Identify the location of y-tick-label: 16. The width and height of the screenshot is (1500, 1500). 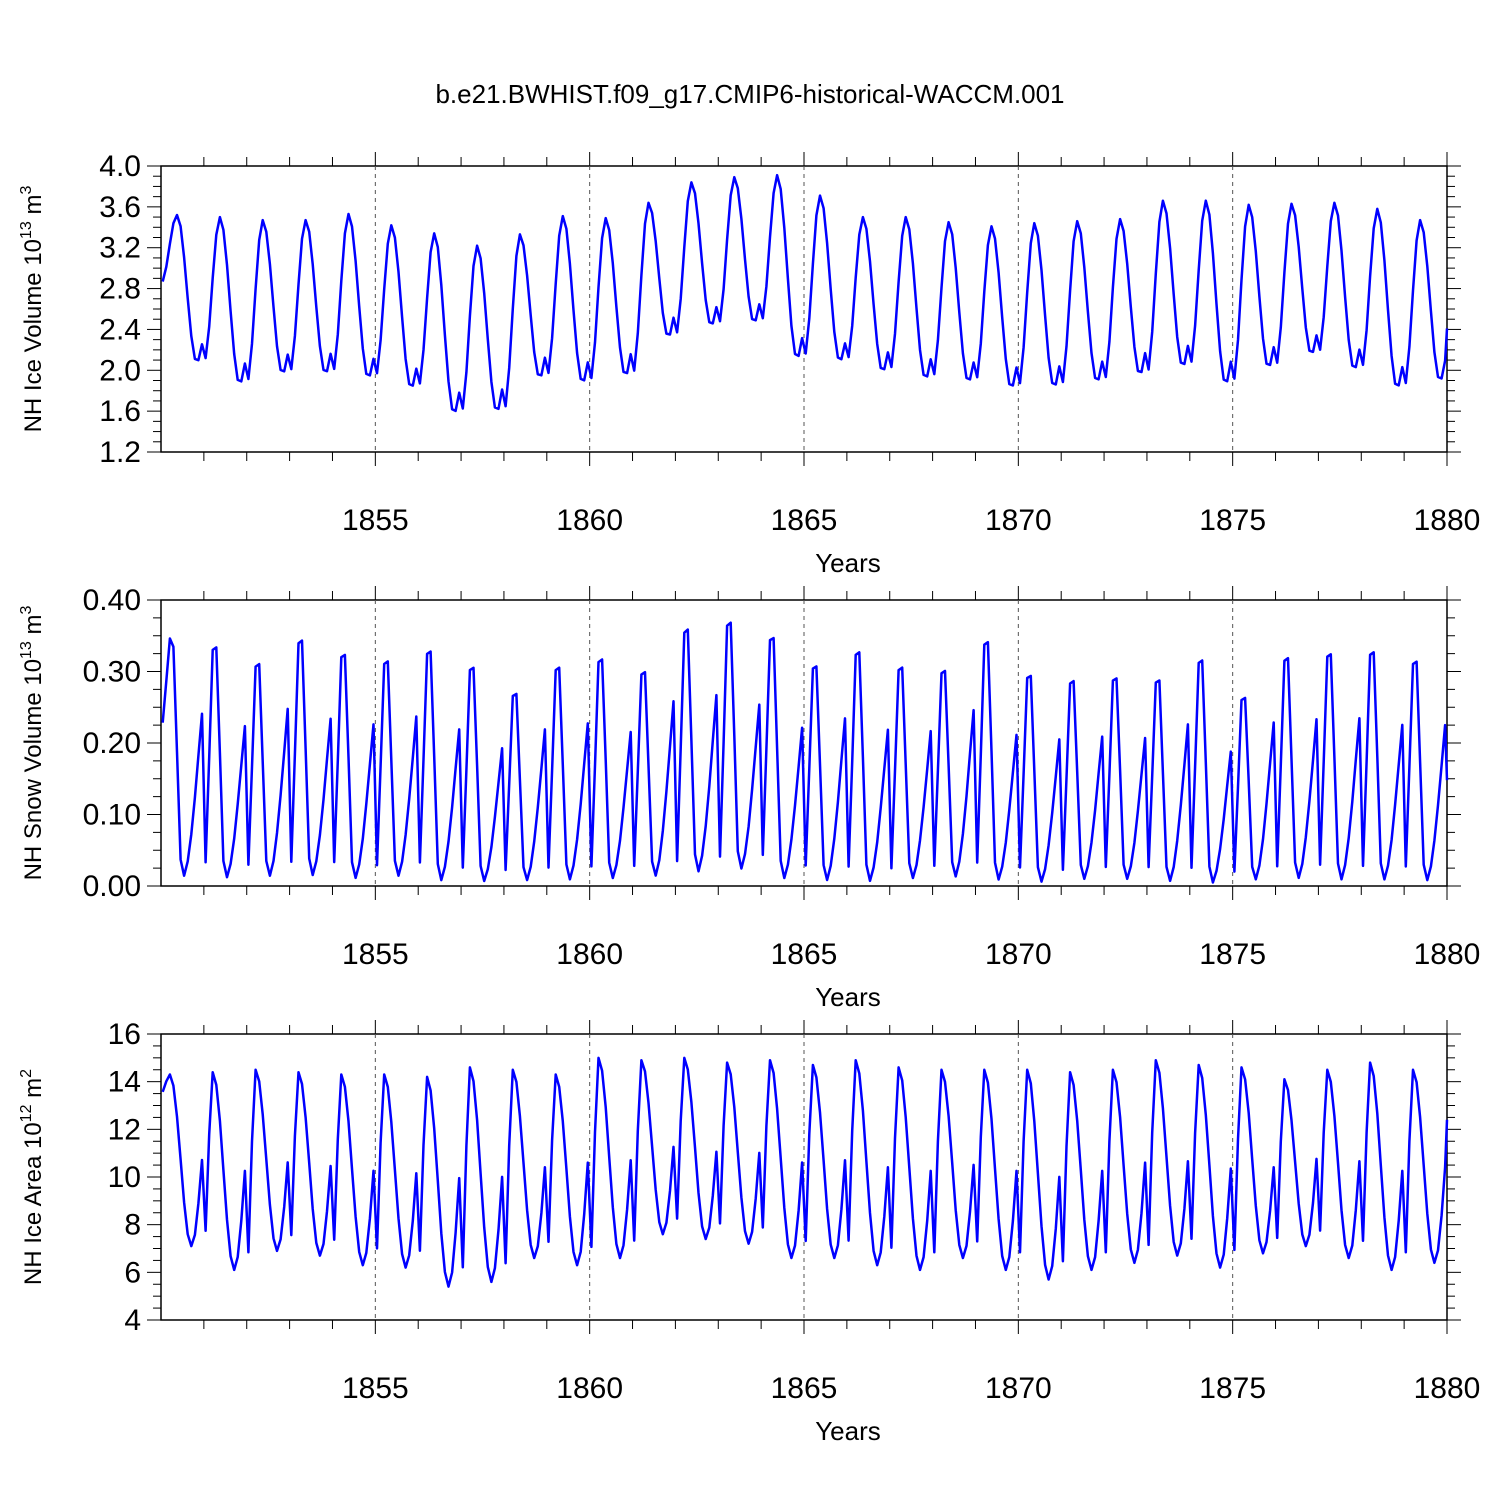
(124, 1034).